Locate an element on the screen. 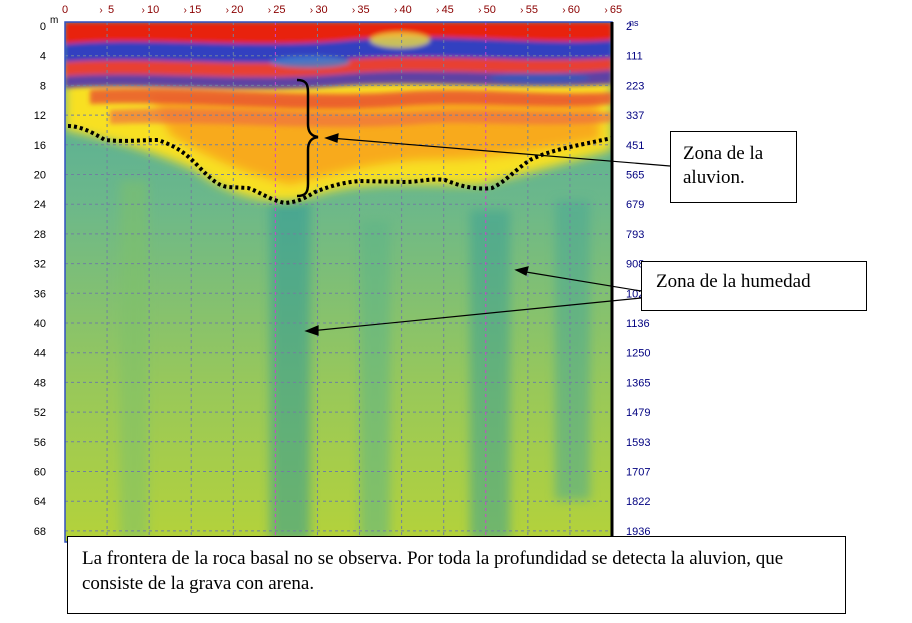 This screenshot has width=912, height=623. depth-tick-label: 8 is located at coordinates (43, 86).